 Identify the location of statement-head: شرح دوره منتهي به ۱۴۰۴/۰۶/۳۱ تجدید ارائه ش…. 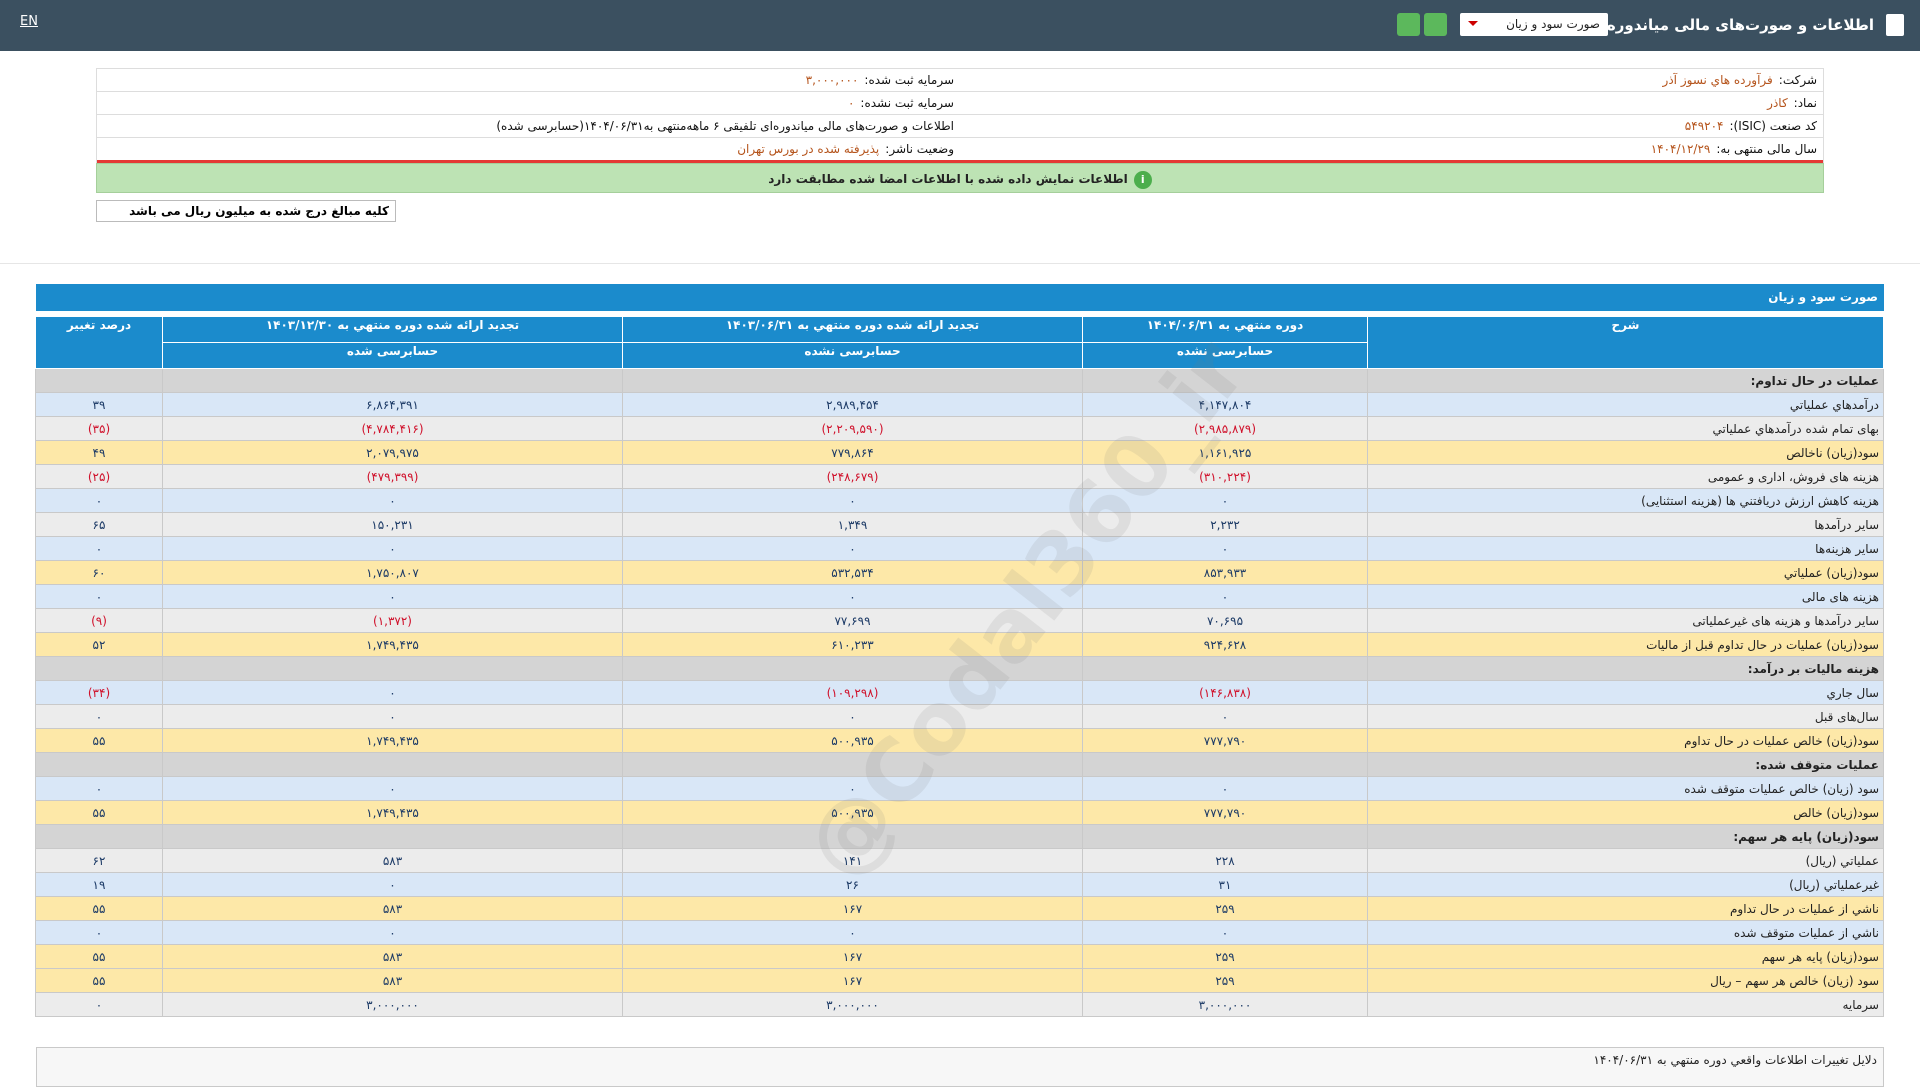
(959, 342).